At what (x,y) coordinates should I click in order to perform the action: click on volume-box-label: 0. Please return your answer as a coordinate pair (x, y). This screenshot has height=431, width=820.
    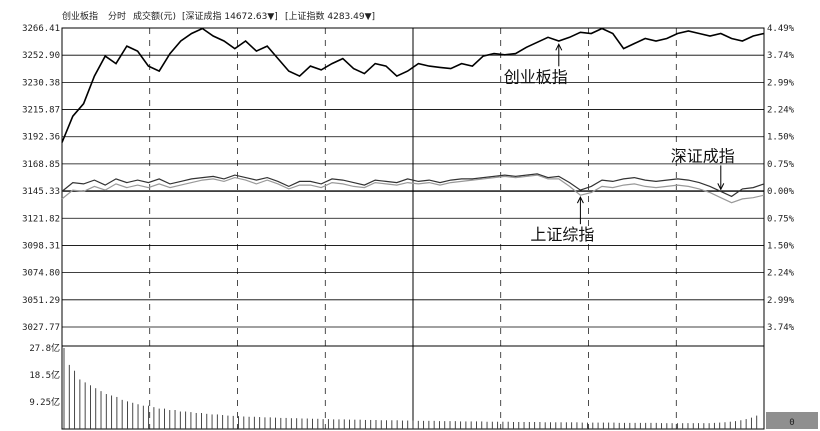
    Looking at the image, I should click on (791, 423).